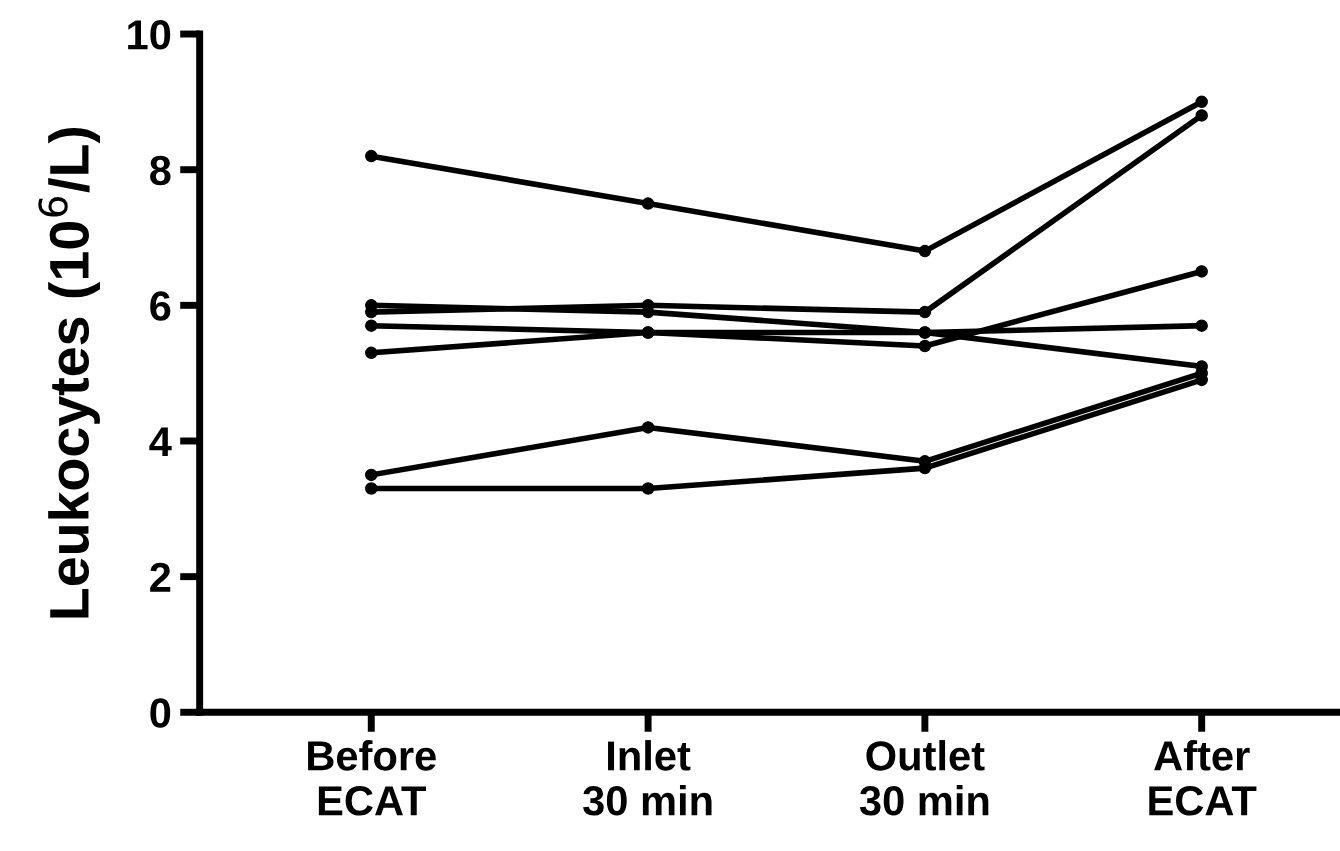  I want to click on x-tick-label: Inlet 30 min, so click(647, 778).